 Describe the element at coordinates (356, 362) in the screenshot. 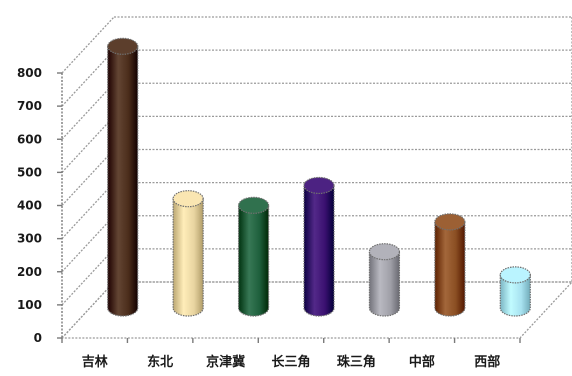

I see `x-category-label: 珠三角` at that location.